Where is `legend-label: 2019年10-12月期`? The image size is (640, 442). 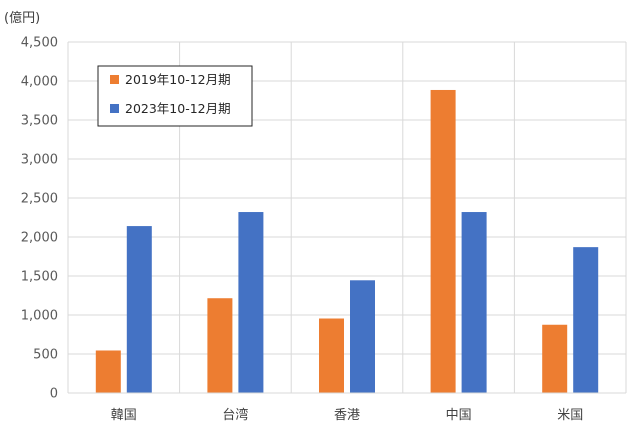 legend-label: 2019年10-12月期 is located at coordinates (178, 79).